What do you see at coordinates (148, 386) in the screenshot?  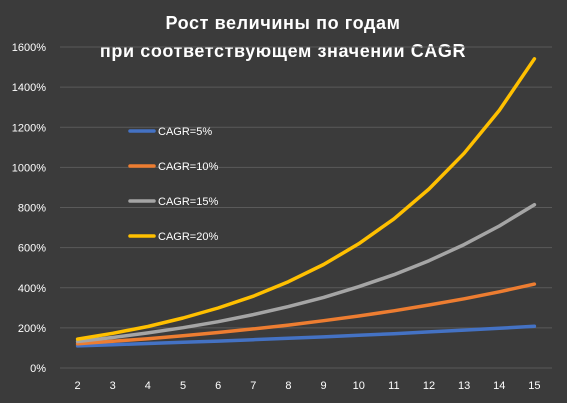 I see `x-tick-label: 4` at bounding box center [148, 386].